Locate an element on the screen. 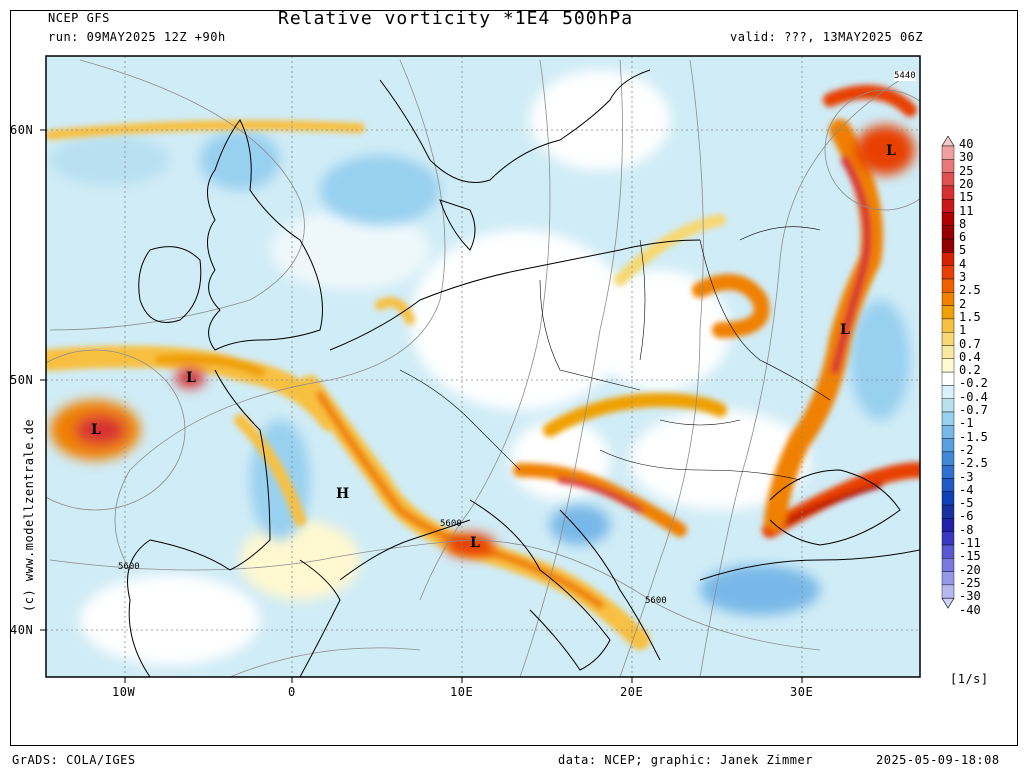 This screenshot has height=768, width=1024. legend-level-label: 6 is located at coordinates (963, 237).